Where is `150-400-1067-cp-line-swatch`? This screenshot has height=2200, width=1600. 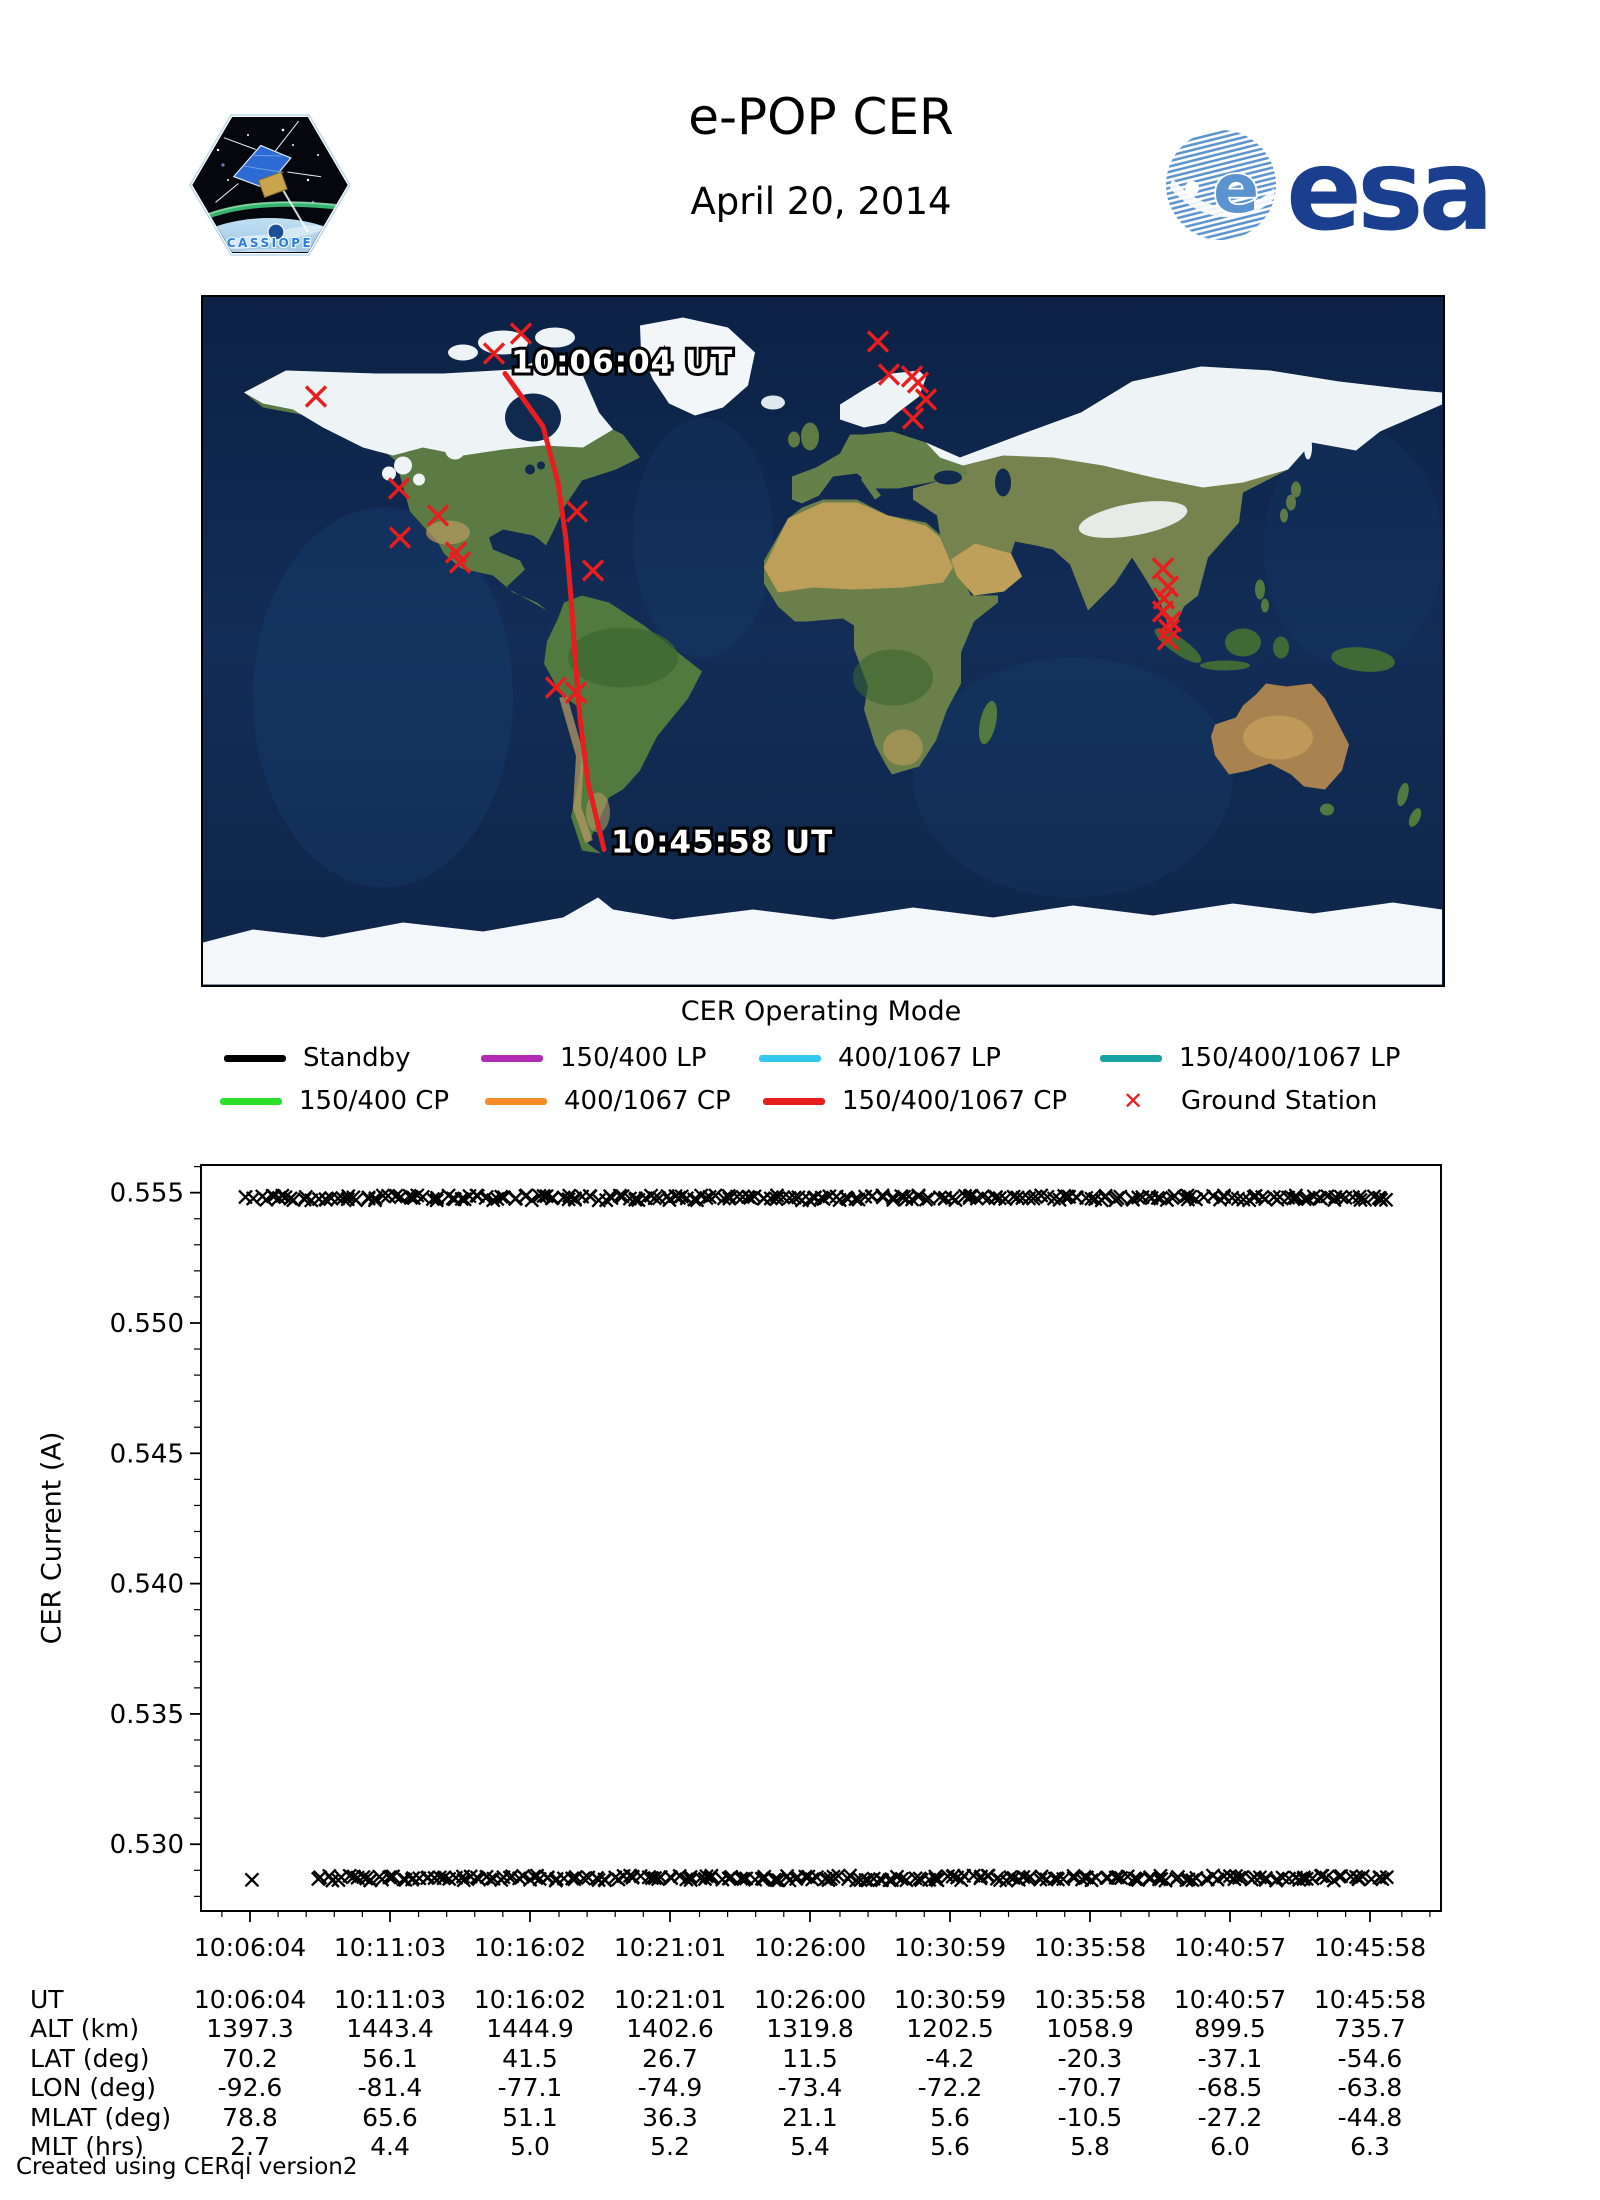 150-400-1067-cp-line-swatch is located at coordinates (794, 1101).